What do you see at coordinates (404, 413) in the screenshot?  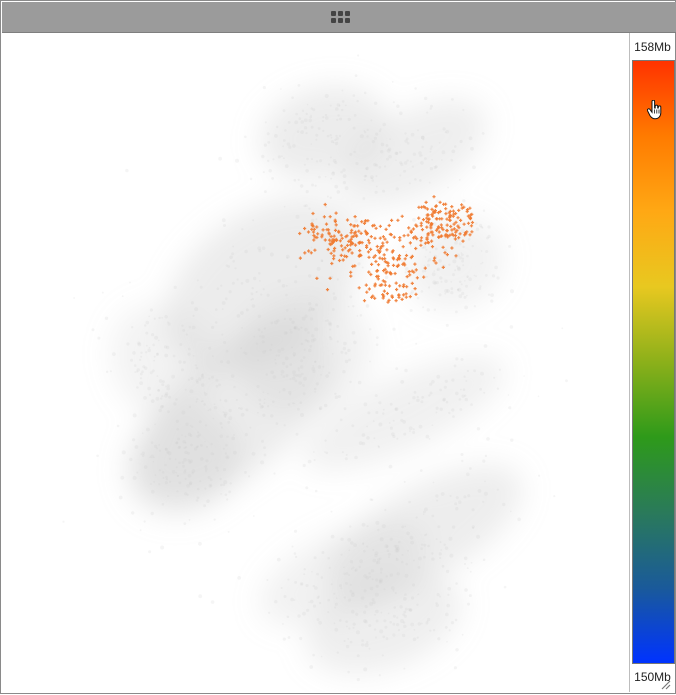 I see `cloud-region` at bounding box center [404, 413].